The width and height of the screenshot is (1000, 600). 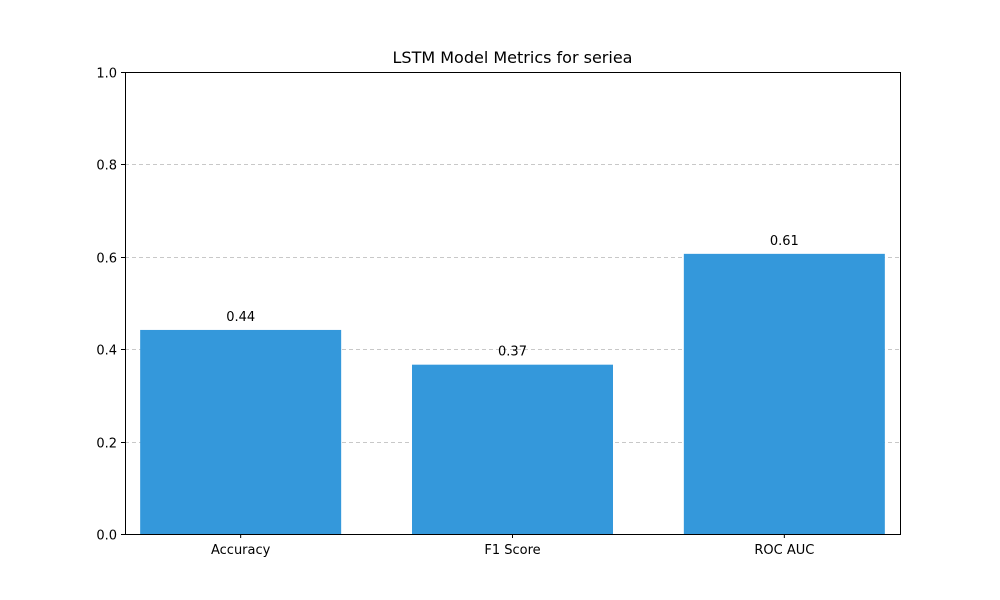 I want to click on y-tick-label: 0.6, so click(x=106, y=259).